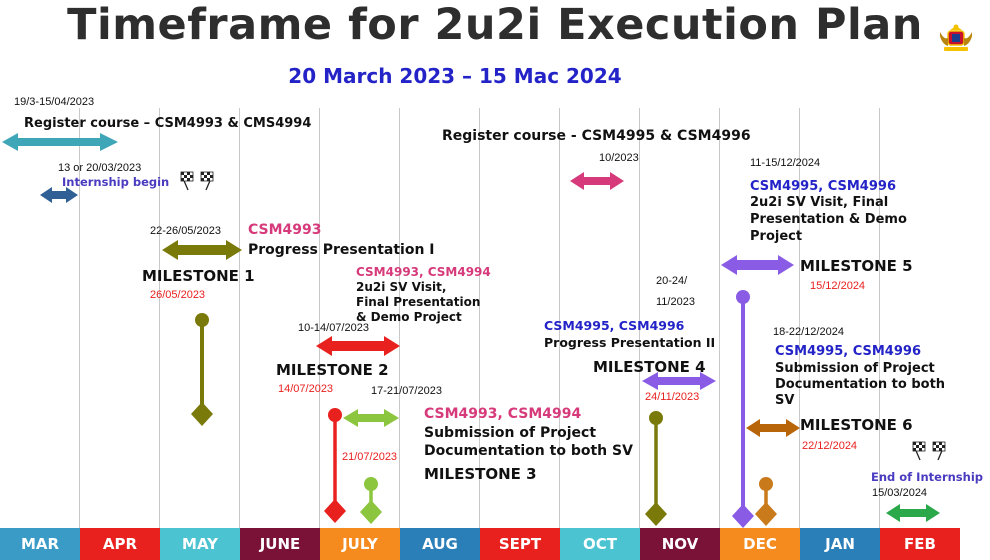  What do you see at coordinates (785, 400) in the screenshot?
I see `milestone-6-line3: SV` at bounding box center [785, 400].